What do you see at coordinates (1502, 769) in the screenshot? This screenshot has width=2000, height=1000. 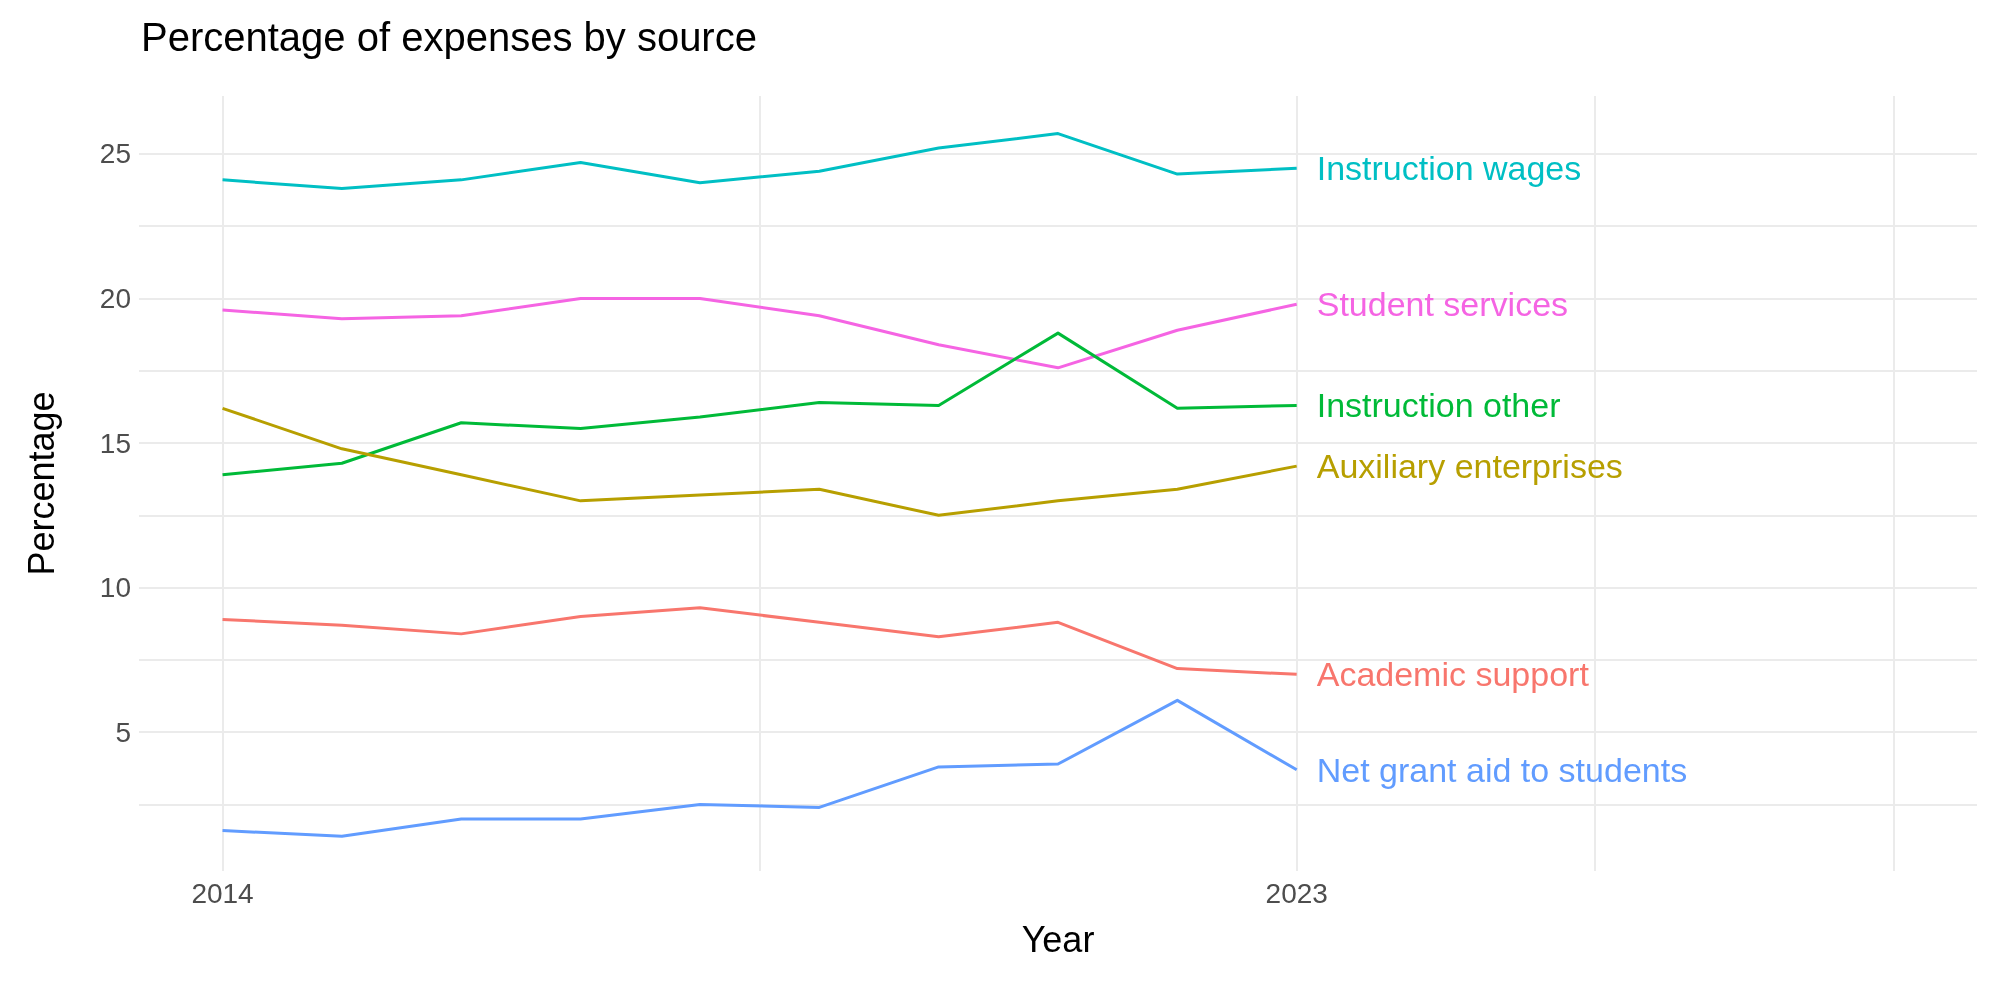 I see `series-label: Net grant aid to students` at bounding box center [1502, 769].